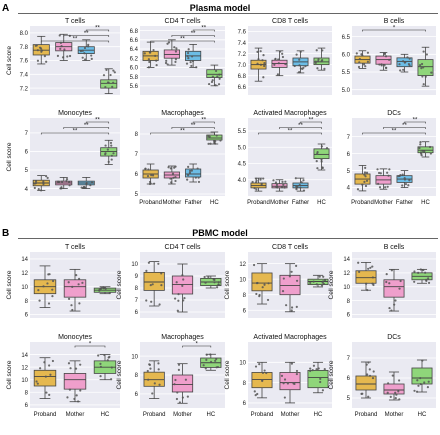 This screenshot has height=435, width=440. I want to click on subplot-title: DCs, so click(394, 337).